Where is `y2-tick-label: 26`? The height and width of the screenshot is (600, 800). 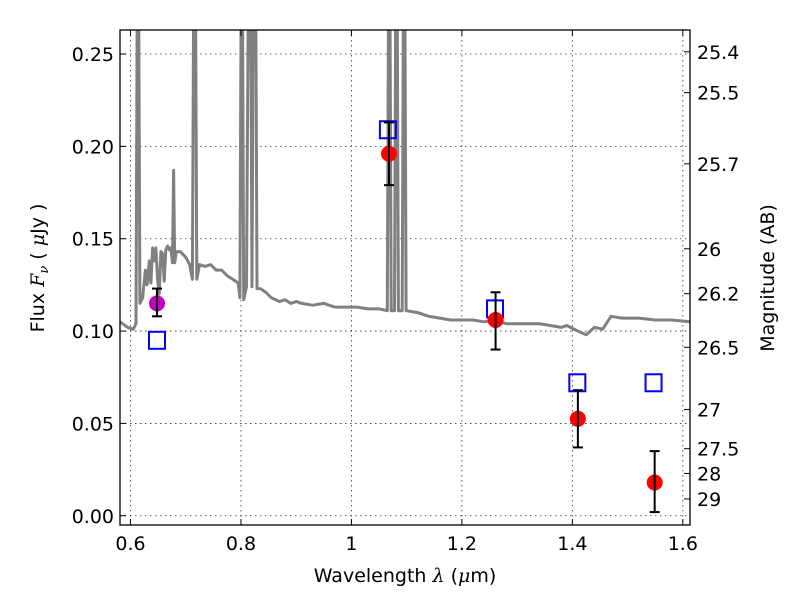 y2-tick-label: 26 is located at coordinates (709, 250).